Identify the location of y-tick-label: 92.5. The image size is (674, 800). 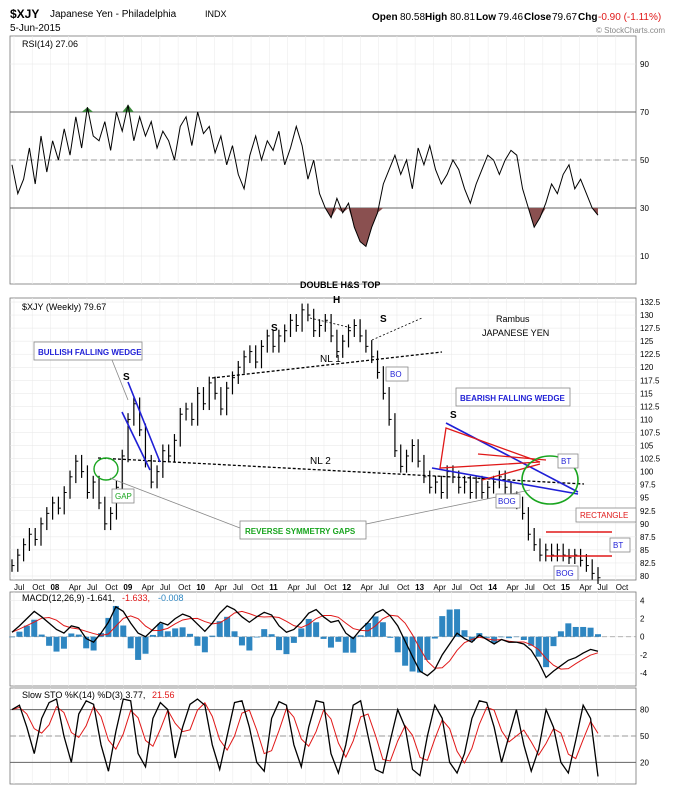
(648, 511).